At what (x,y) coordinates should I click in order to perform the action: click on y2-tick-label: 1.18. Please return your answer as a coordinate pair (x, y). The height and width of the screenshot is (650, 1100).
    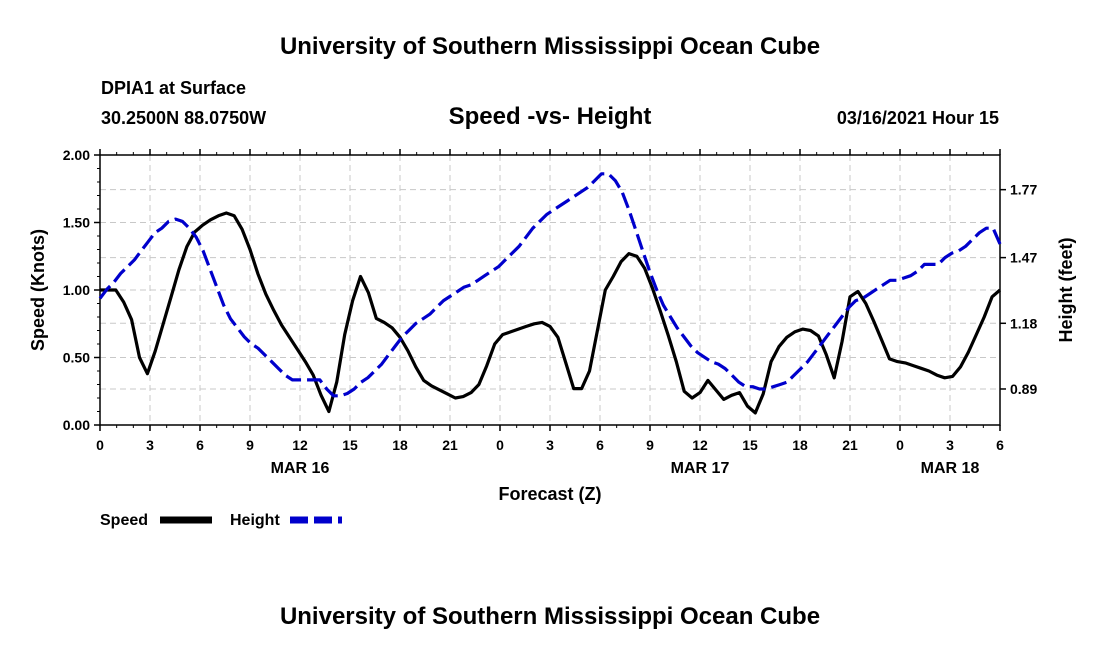
    Looking at the image, I should click on (1023, 323).